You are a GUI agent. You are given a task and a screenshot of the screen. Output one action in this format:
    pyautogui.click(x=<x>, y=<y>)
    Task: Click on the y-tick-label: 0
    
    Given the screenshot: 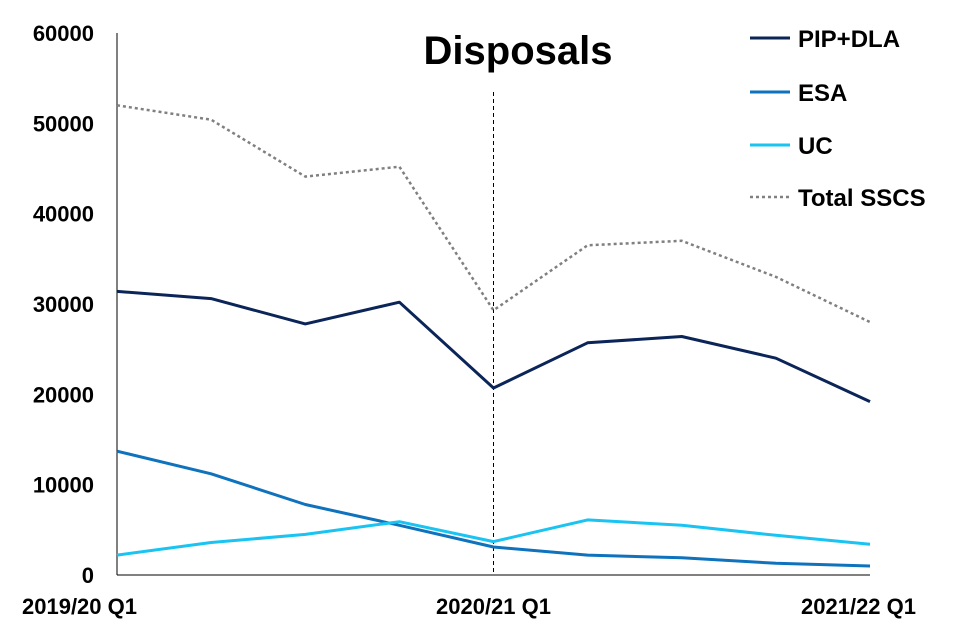 What is the action you would take?
    pyautogui.click(x=88, y=575)
    